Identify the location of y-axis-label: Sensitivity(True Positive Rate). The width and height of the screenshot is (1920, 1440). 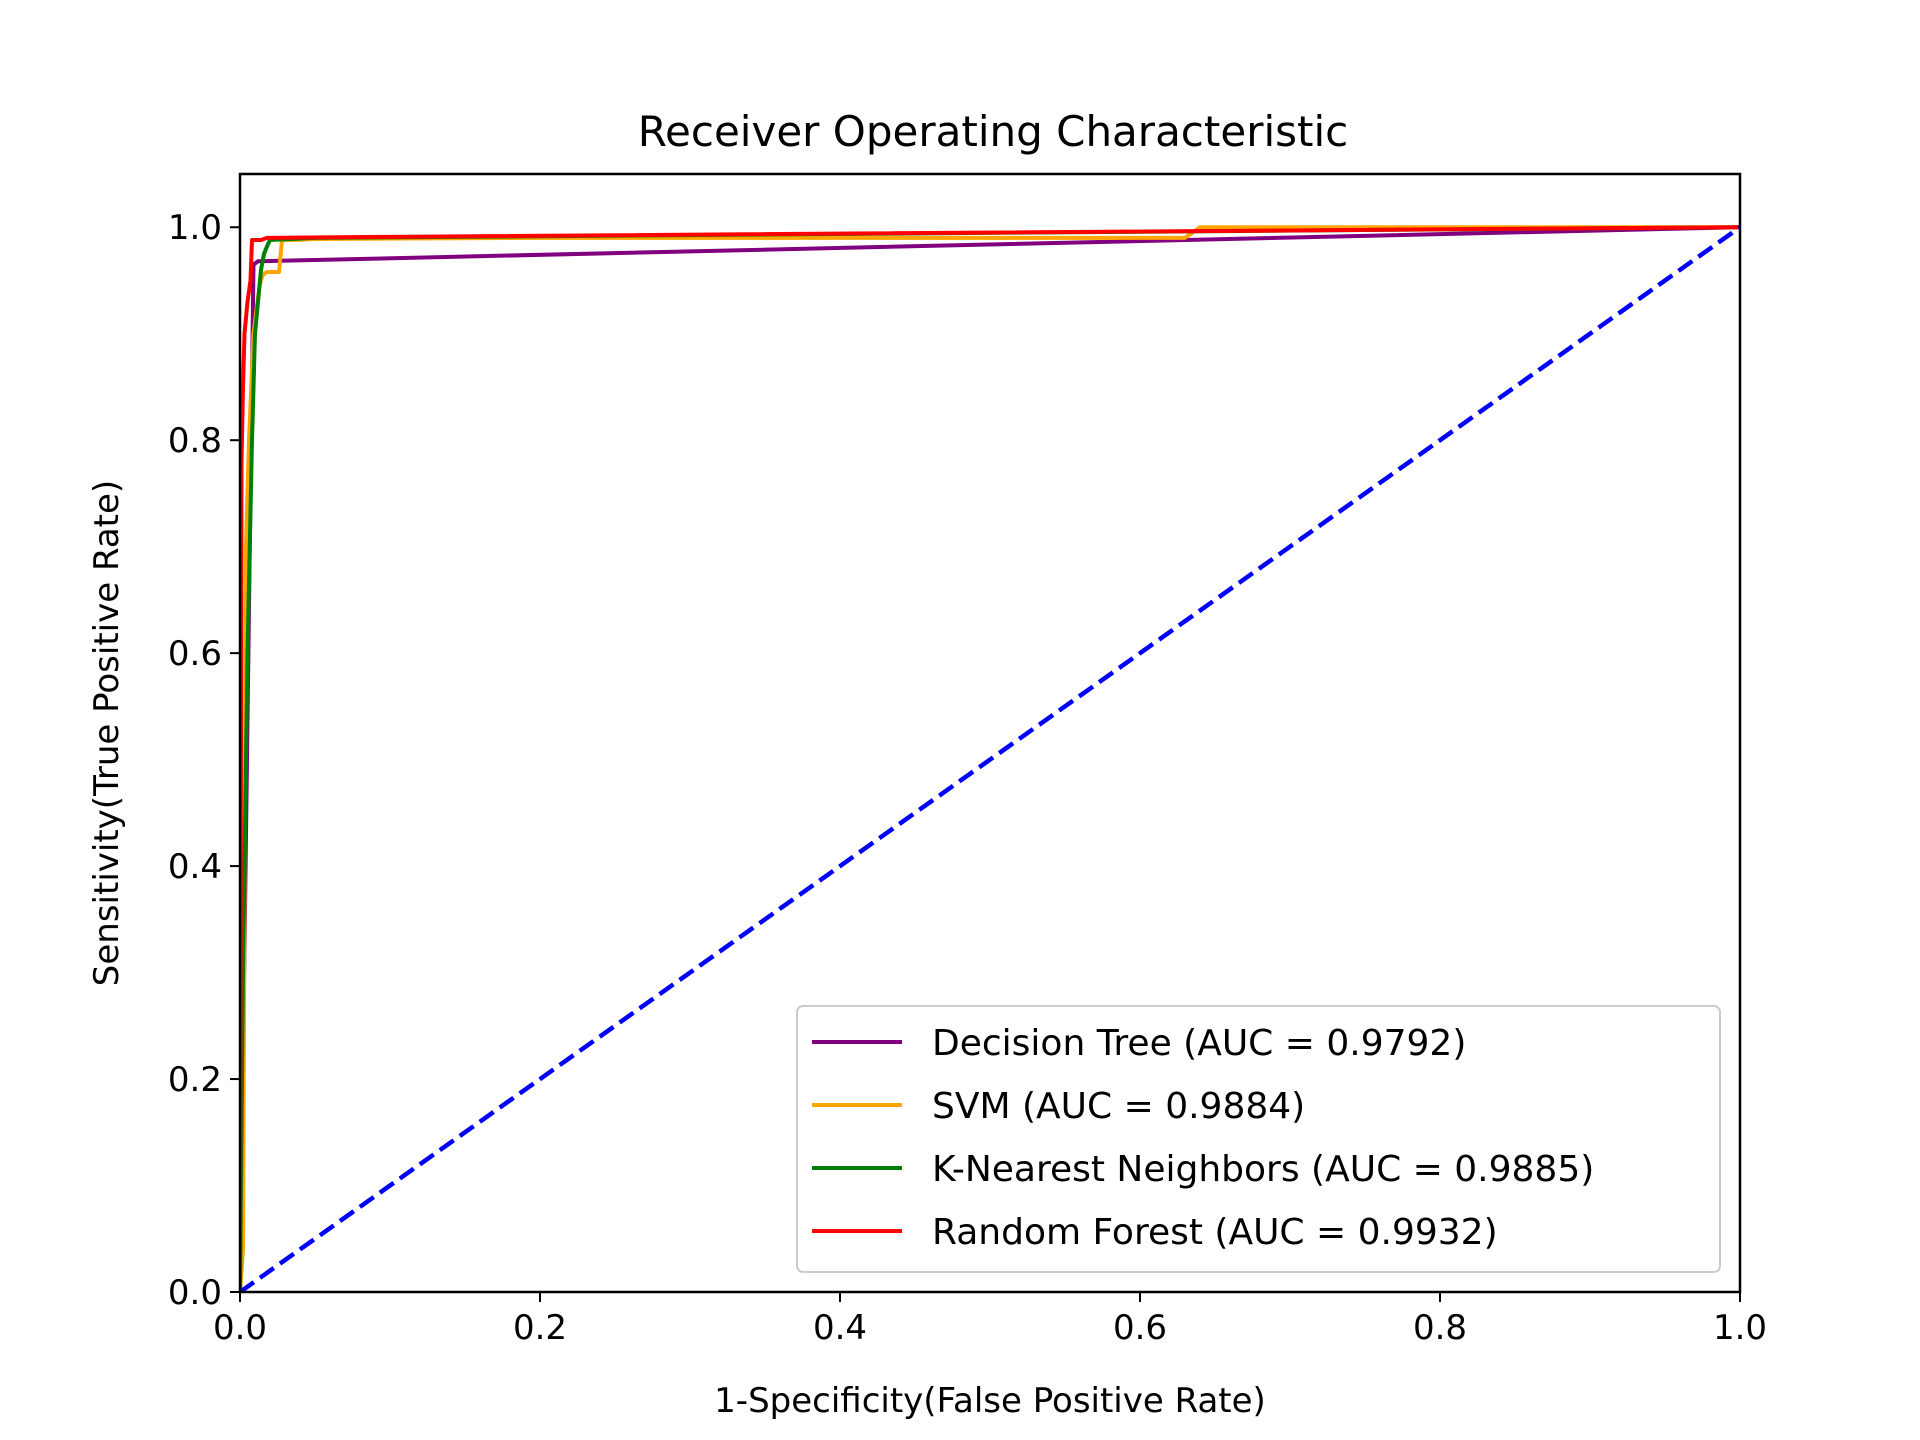
(107, 733).